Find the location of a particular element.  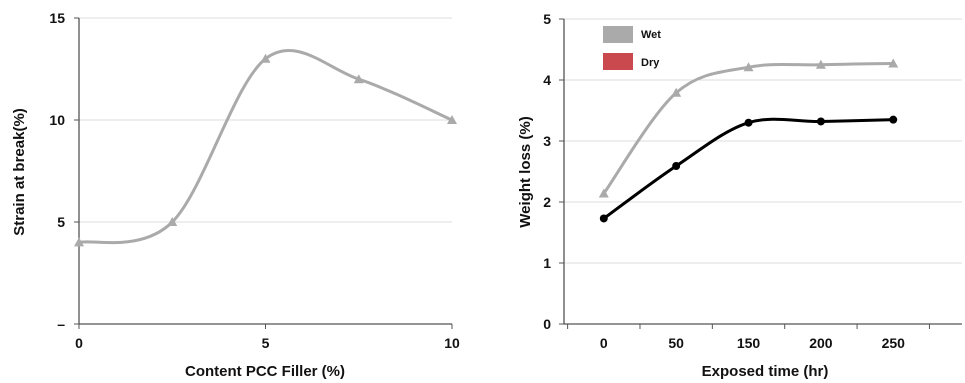

legend-swatch-dry is located at coordinates (618, 61).